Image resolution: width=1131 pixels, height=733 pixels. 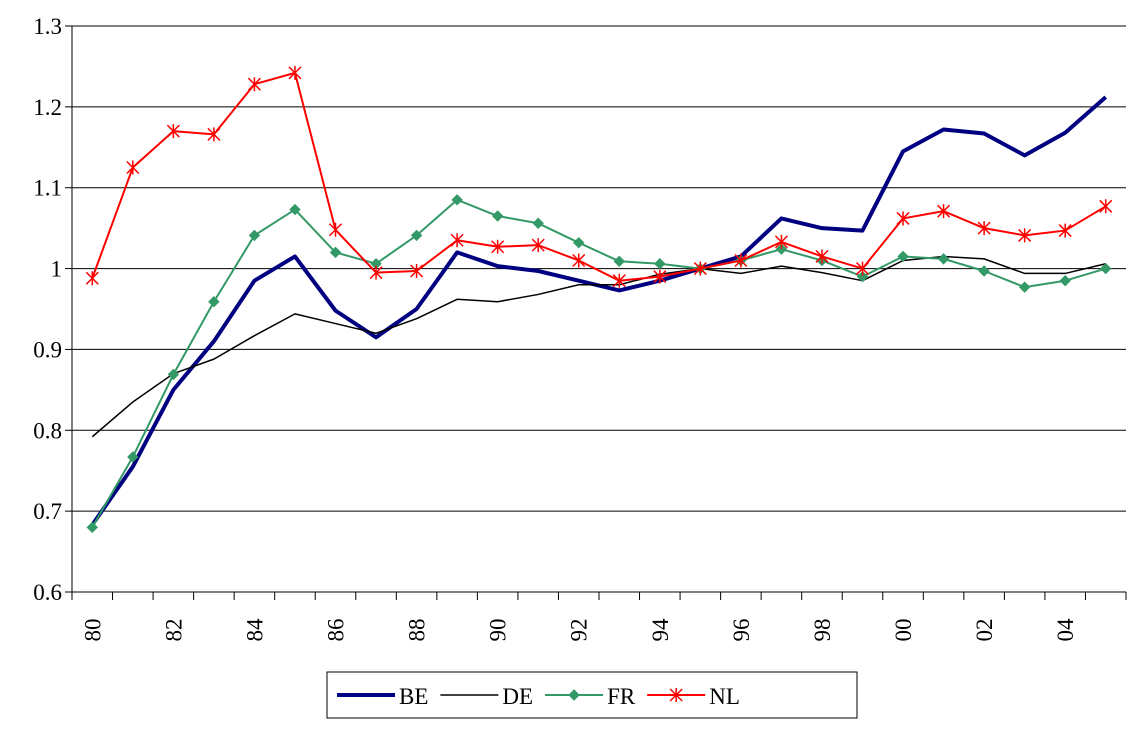 What do you see at coordinates (92, 630) in the screenshot?
I see `x-tick-label: 80` at bounding box center [92, 630].